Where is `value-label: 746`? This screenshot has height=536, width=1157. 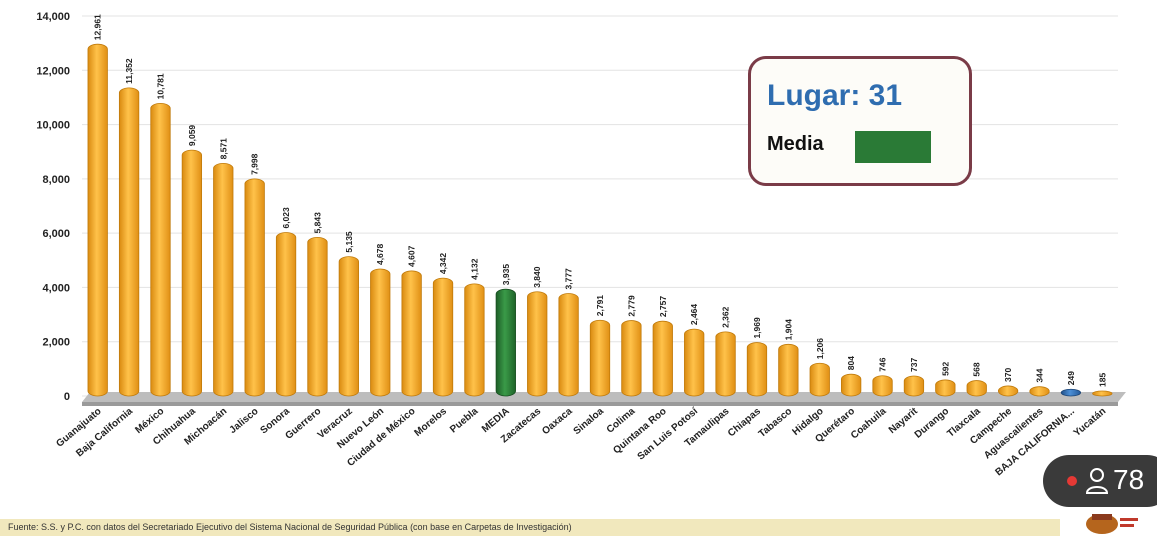
value-label: 746 is located at coordinates (883, 364).